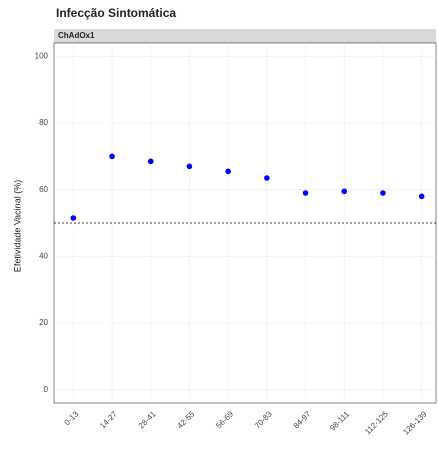 Image resolution: width=438 pixels, height=452 pixels. What do you see at coordinates (43, 189) in the screenshot?
I see `y-tick-label: 60` at bounding box center [43, 189].